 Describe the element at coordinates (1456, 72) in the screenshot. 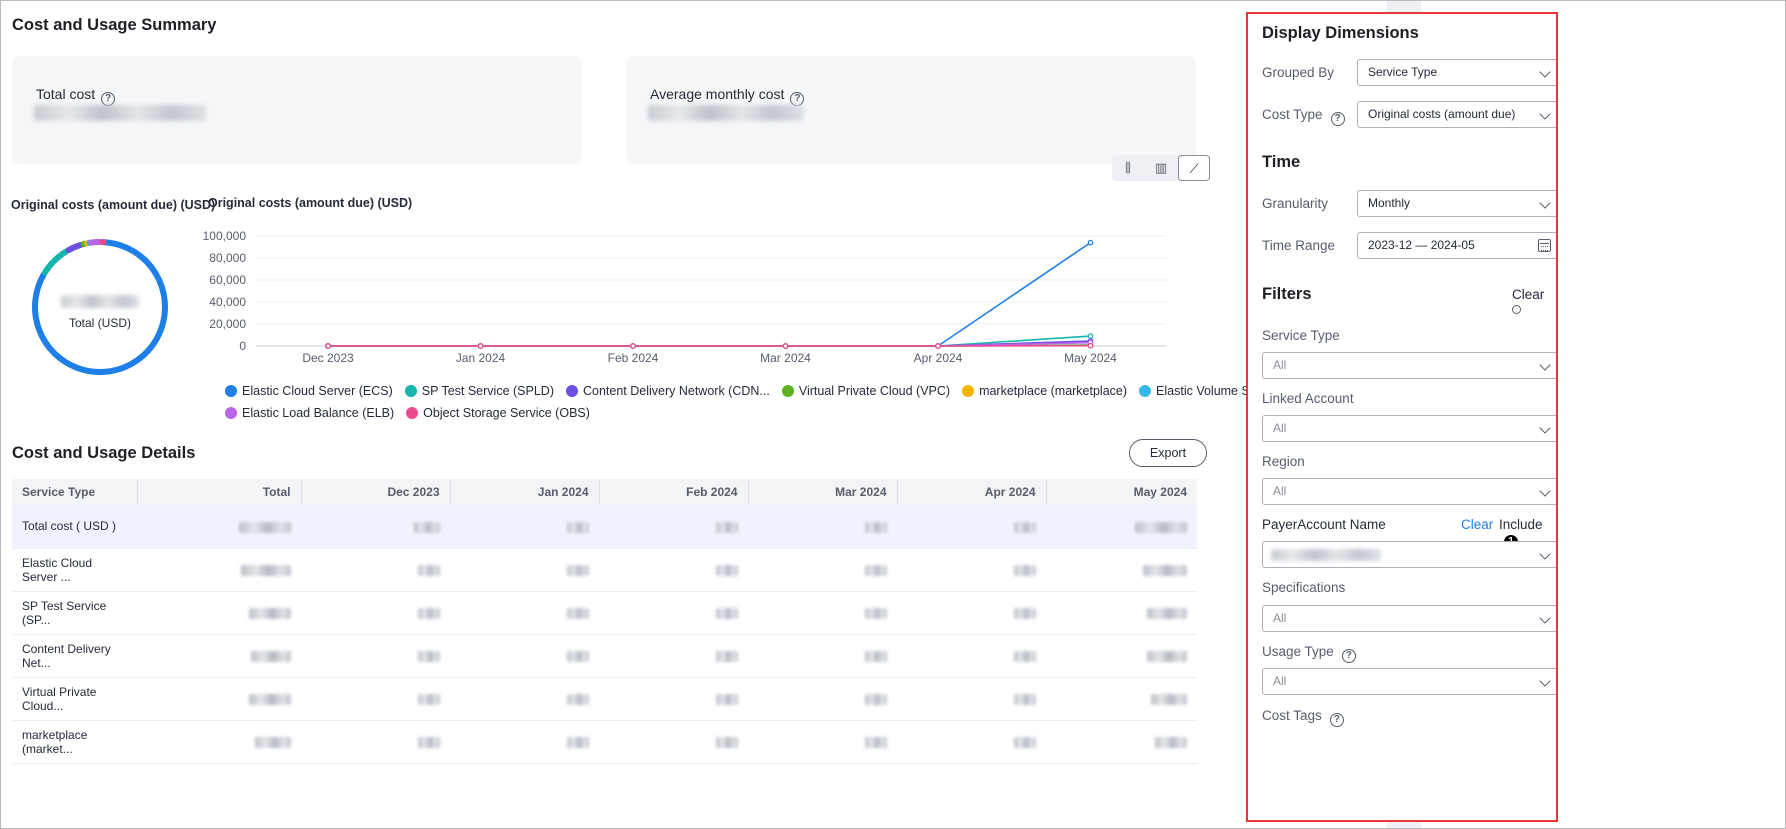

I see `grouped-by-select: Service Type` at that location.